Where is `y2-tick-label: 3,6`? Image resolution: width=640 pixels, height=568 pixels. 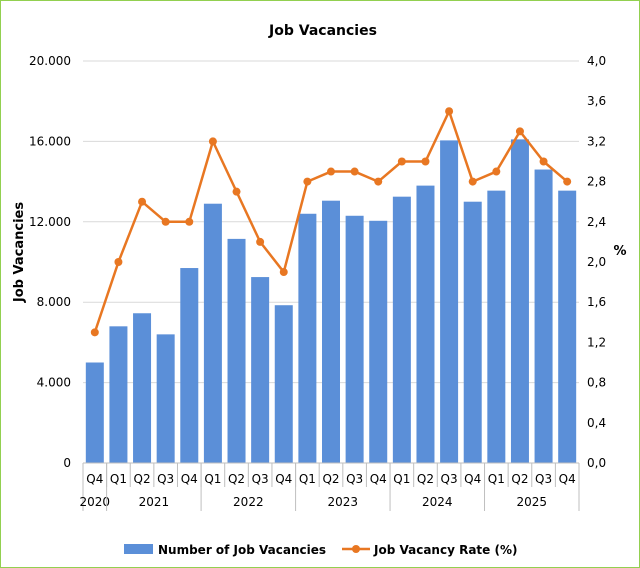 y2-tick-label: 3,6 is located at coordinates (596, 101).